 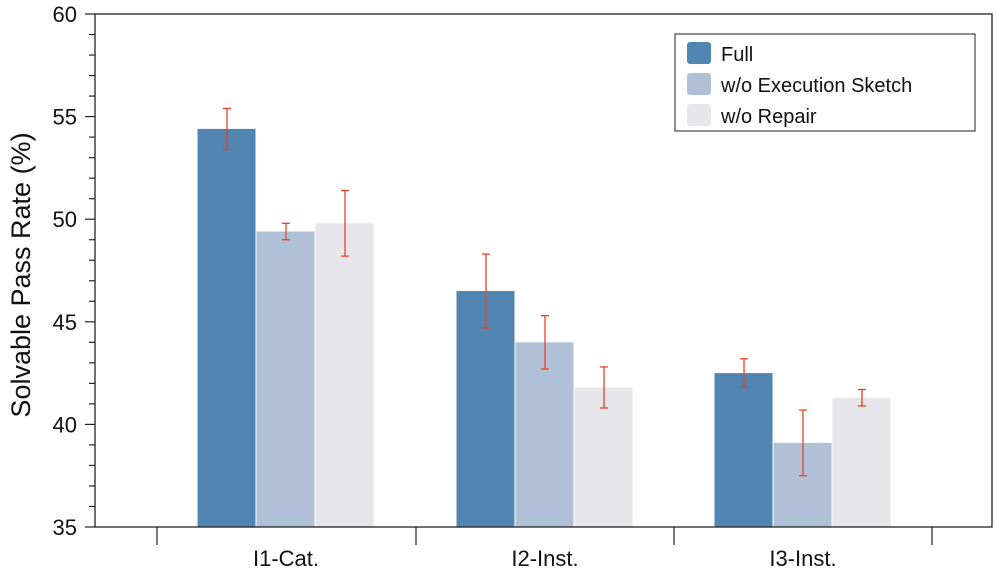 I want to click on y-axis-label: Solvable Pass Rate (%), so click(x=21, y=274).